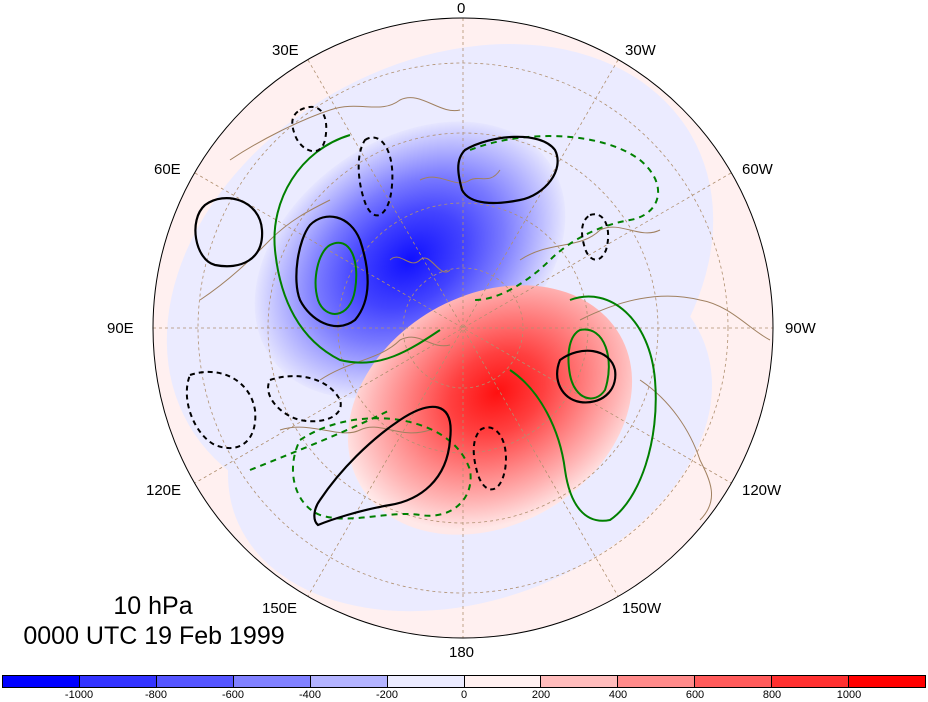  What do you see at coordinates (772, 695) in the screenshot?
I see `colorbar-tick-label: 800` at bounding box center [772, 695].